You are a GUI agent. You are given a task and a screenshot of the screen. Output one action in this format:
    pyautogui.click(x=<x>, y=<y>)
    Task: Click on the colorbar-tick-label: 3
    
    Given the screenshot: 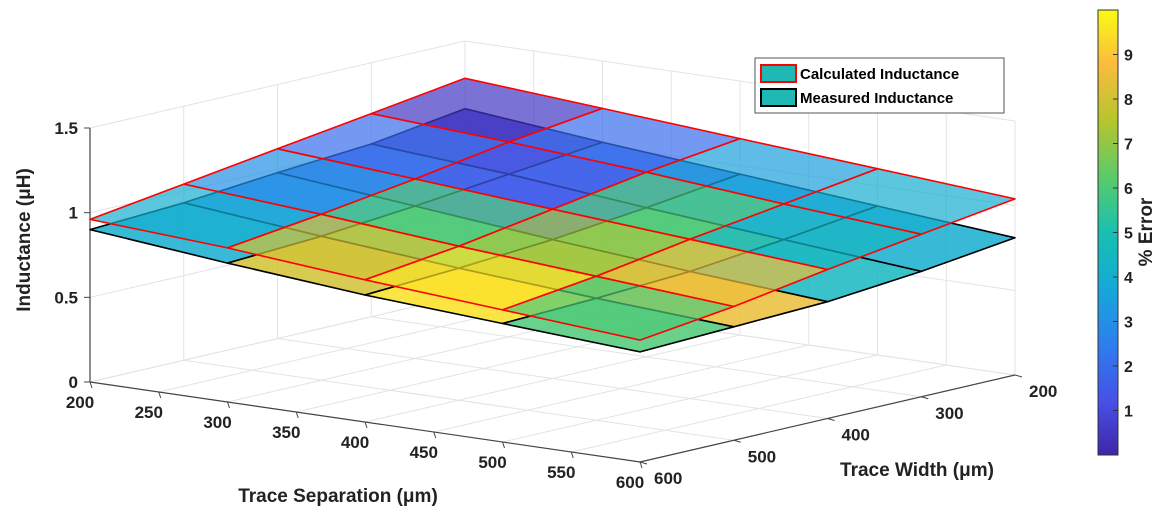 What is the action you would take?
    pyautogui.click(x=1128, y=323)
    